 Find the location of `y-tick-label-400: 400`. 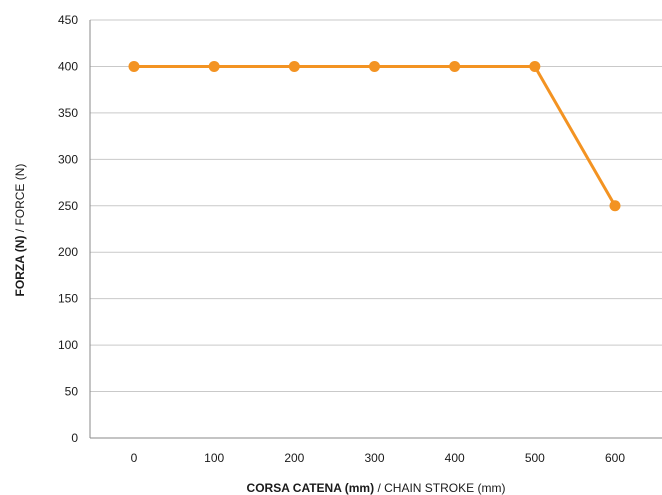

y-tick-label-400: 400 is located at coordinates (68, 66).